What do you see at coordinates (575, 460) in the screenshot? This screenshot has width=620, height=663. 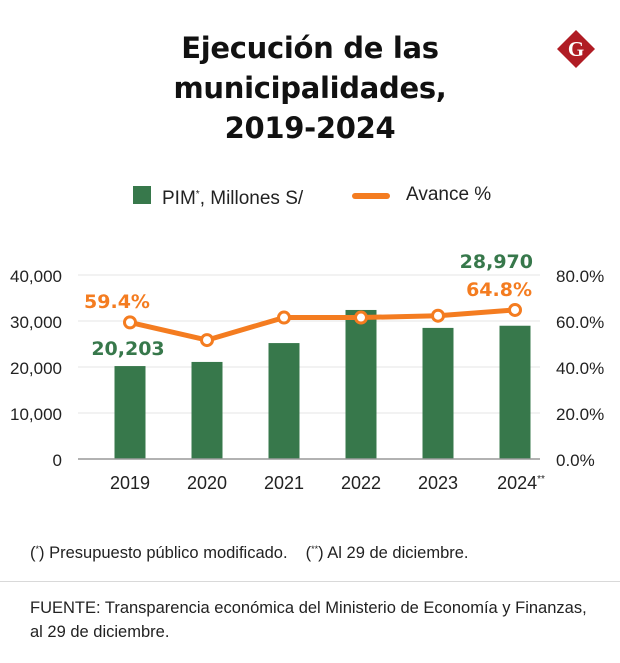 I see `y-right-tick-label: 0.0%` at bounding box center [575, 460].